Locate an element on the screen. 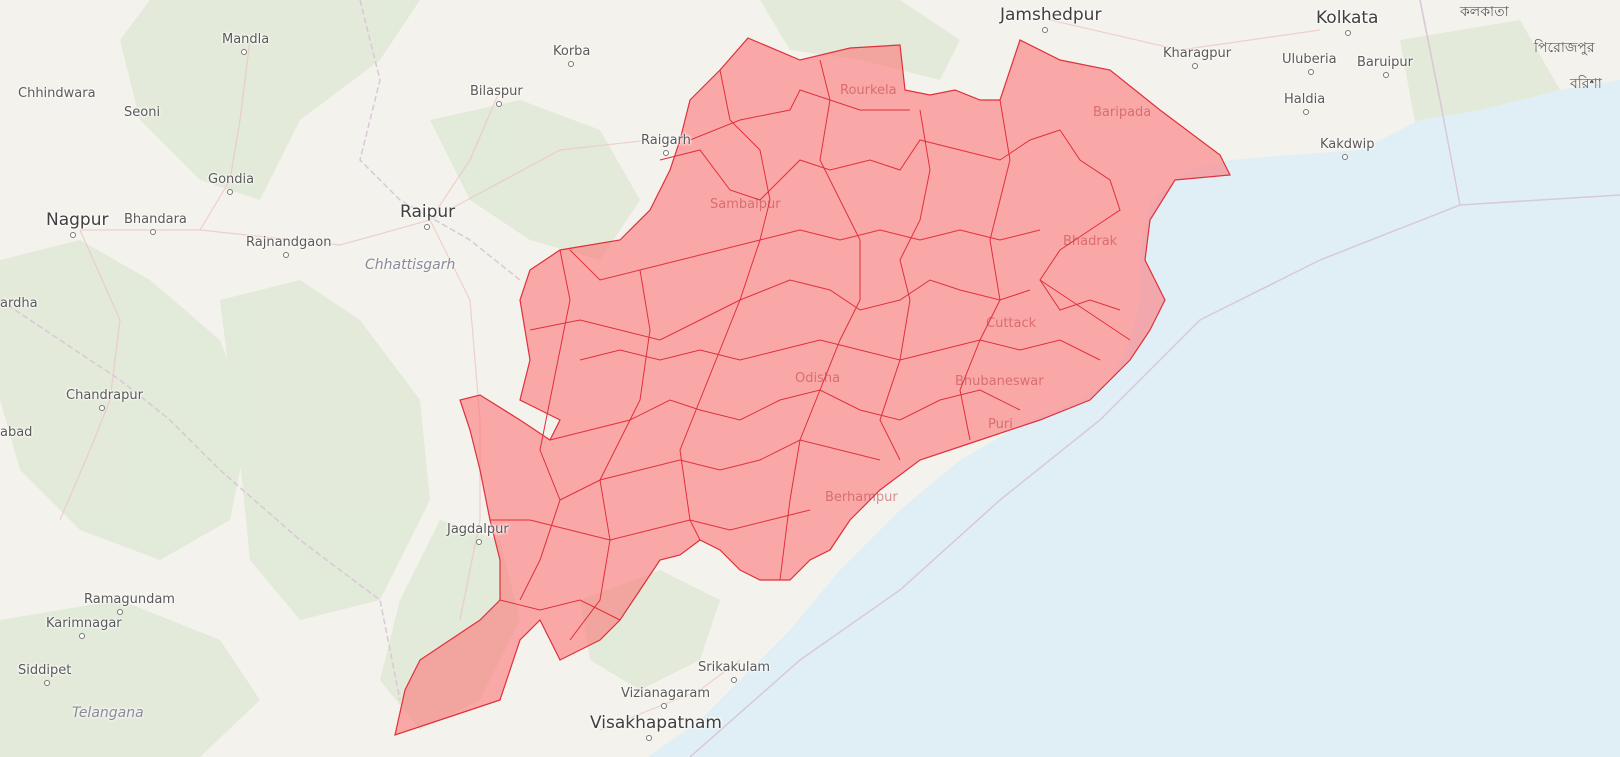 The image size is (1620, 757). city-label-visakhapatnam: Visakhapatnam is located at coordinates (656, 723).